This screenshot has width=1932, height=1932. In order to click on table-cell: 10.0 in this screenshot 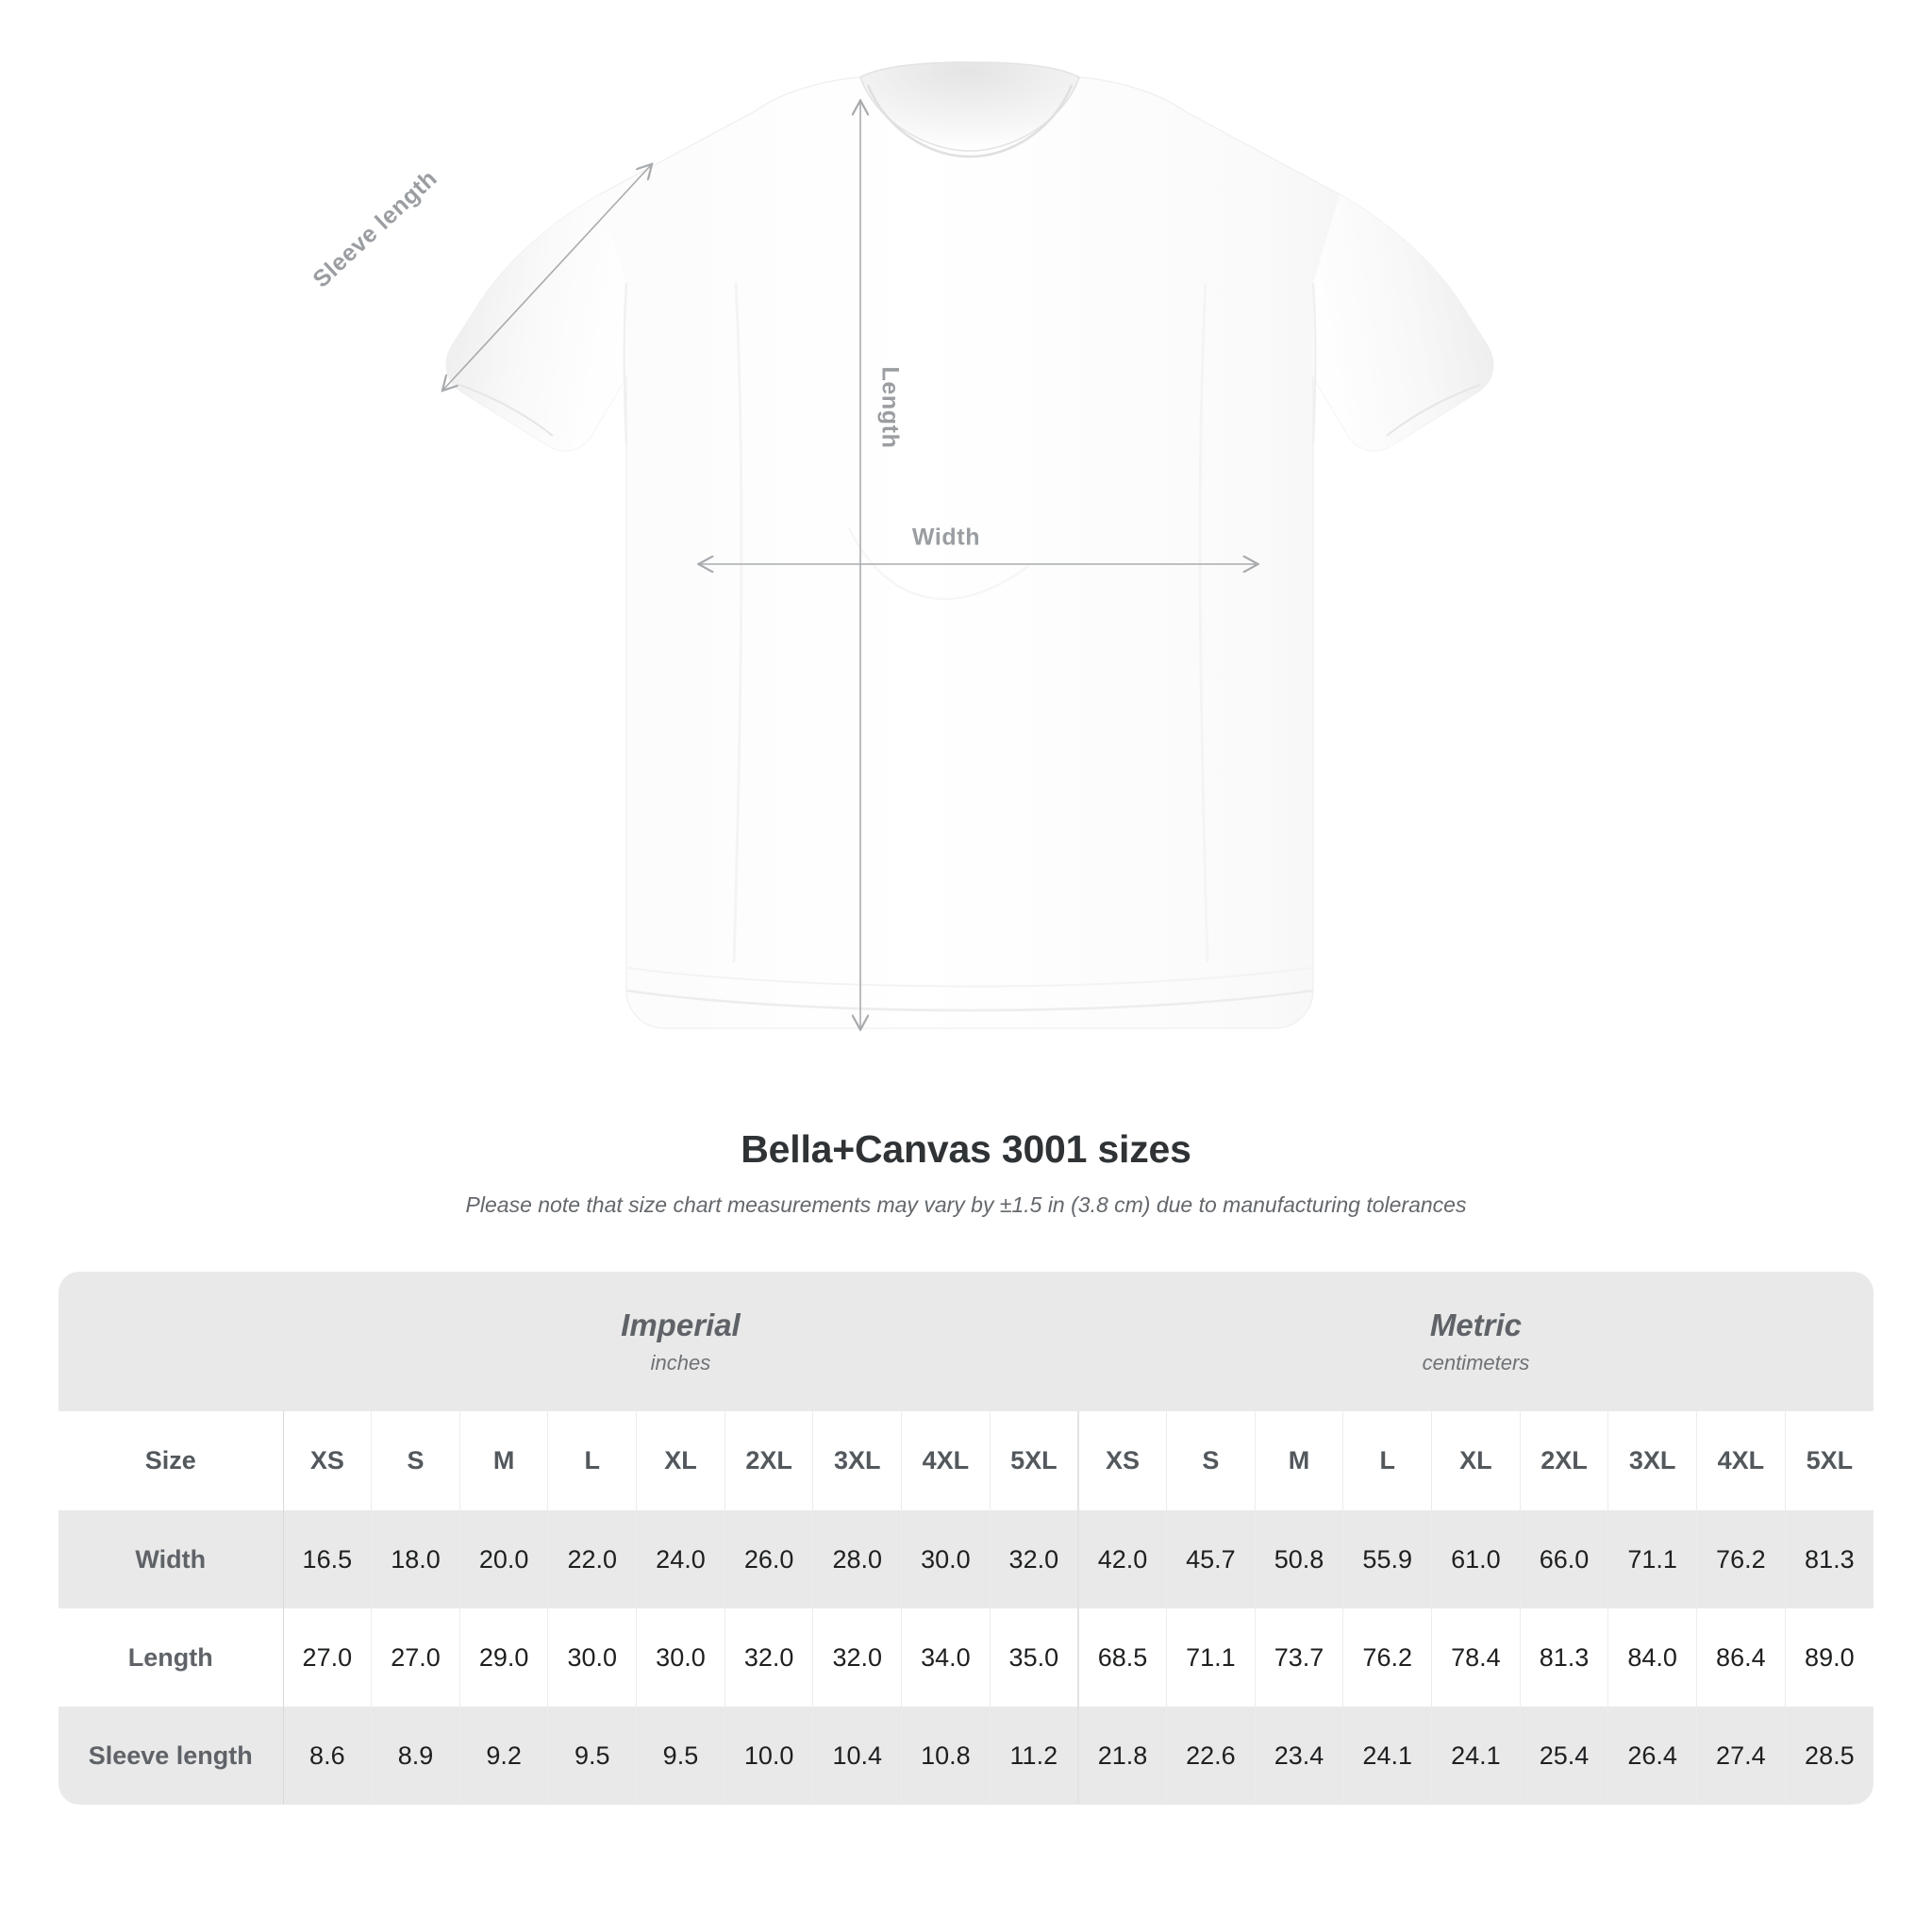, I will do `click(769, 1756)`.